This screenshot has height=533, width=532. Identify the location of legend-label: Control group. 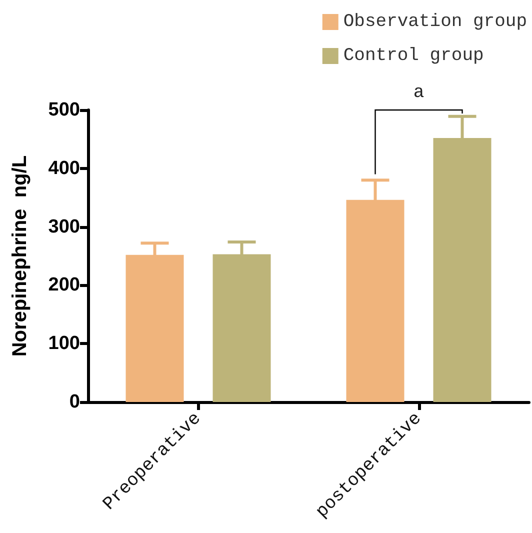
(413, 56).